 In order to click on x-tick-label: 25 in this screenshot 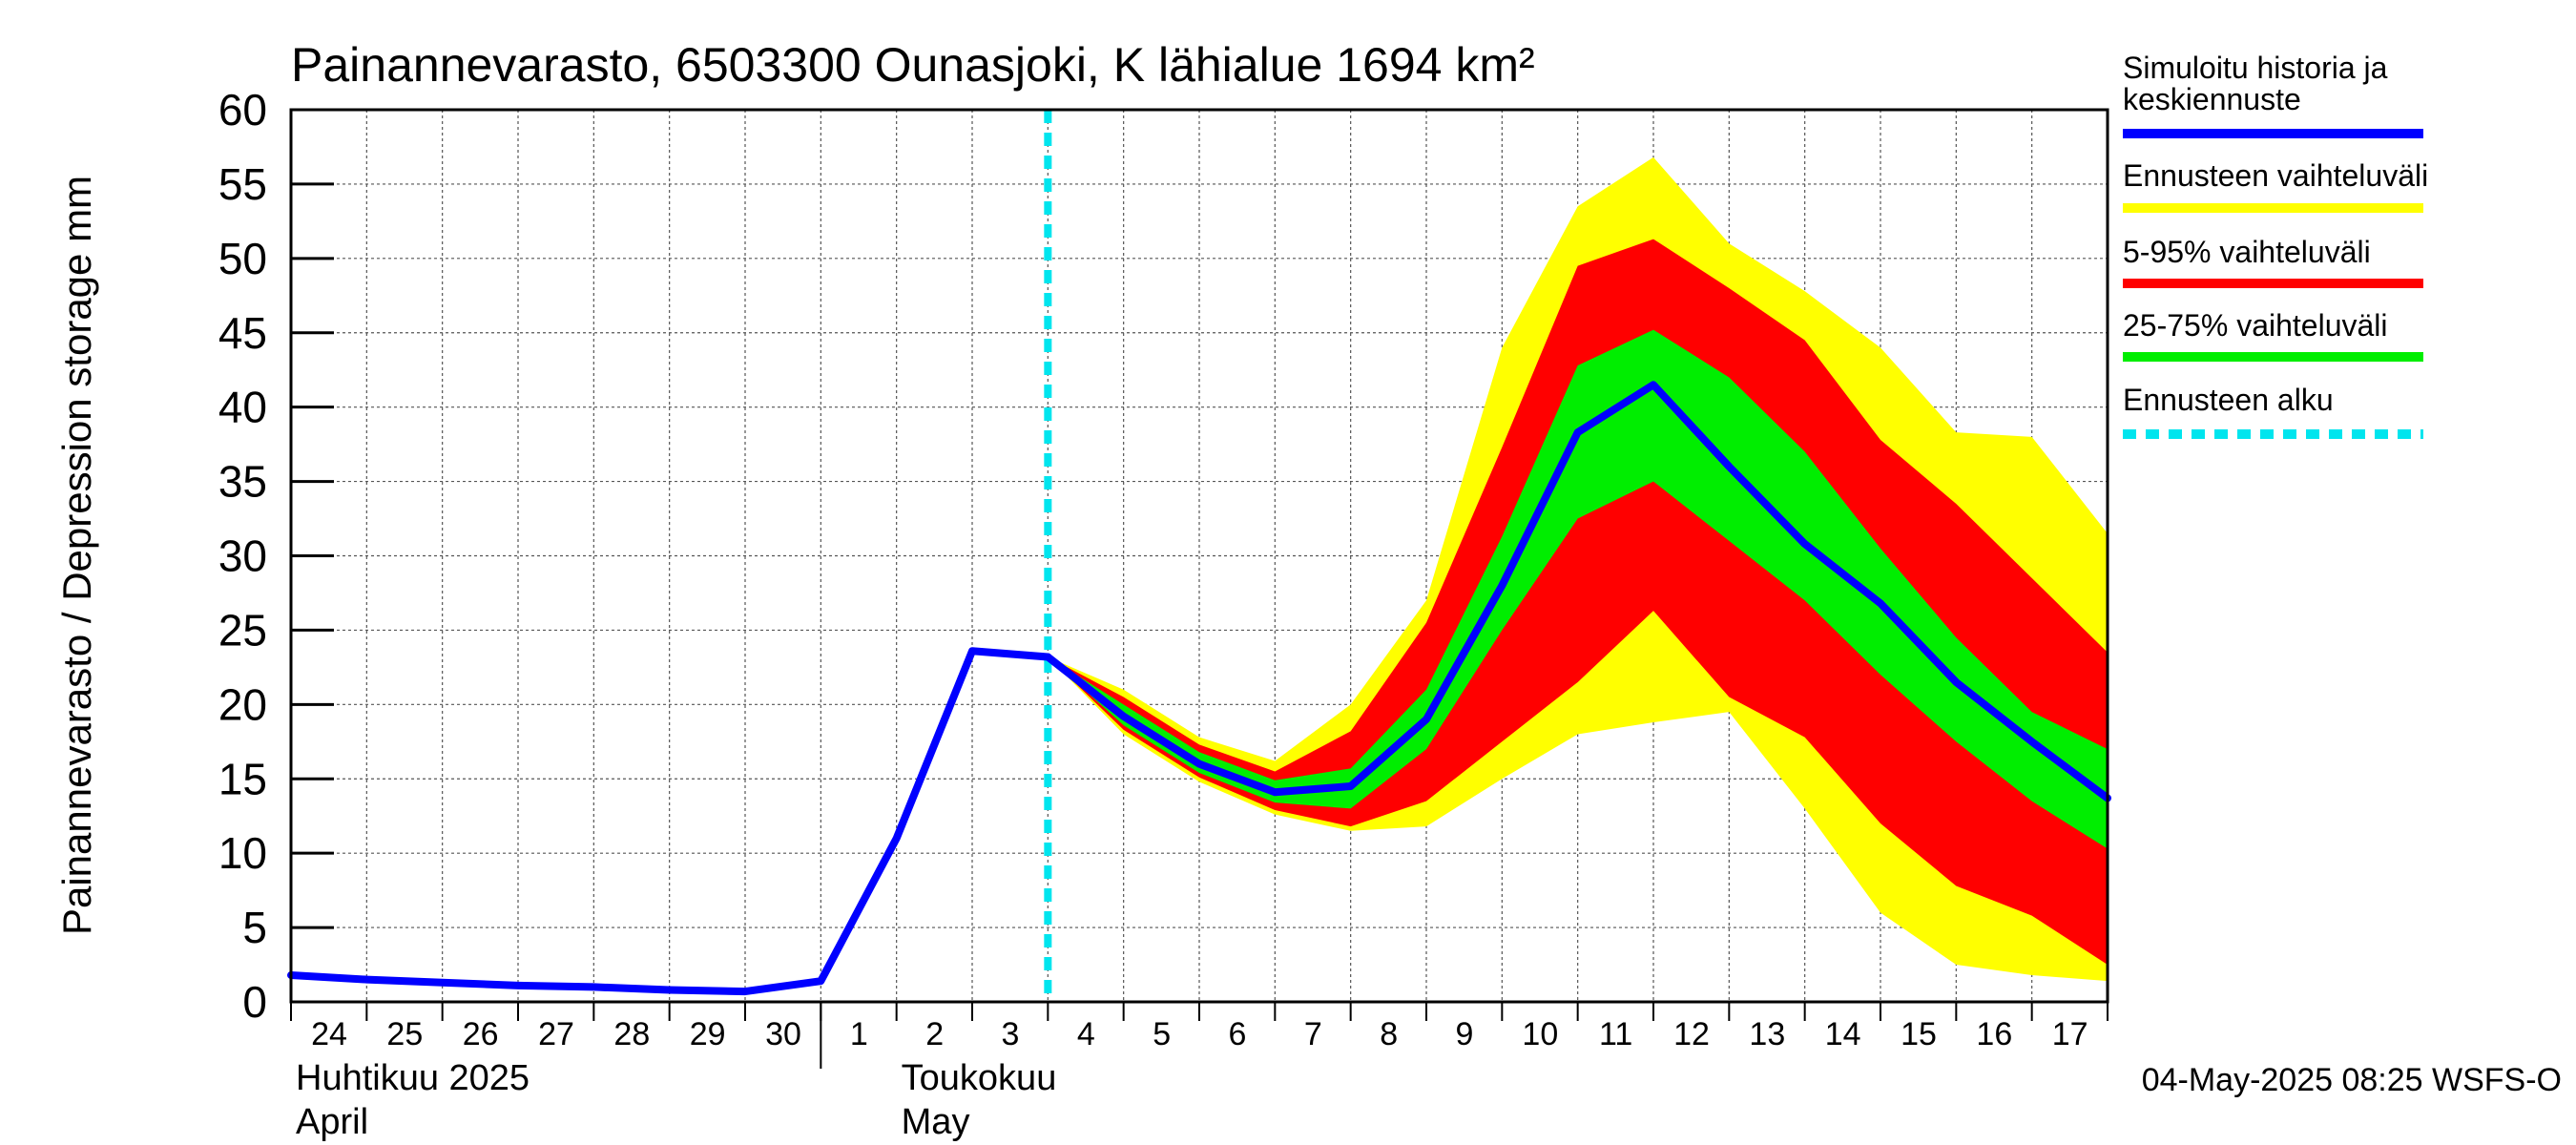, I will do `click(404, 1034)`.